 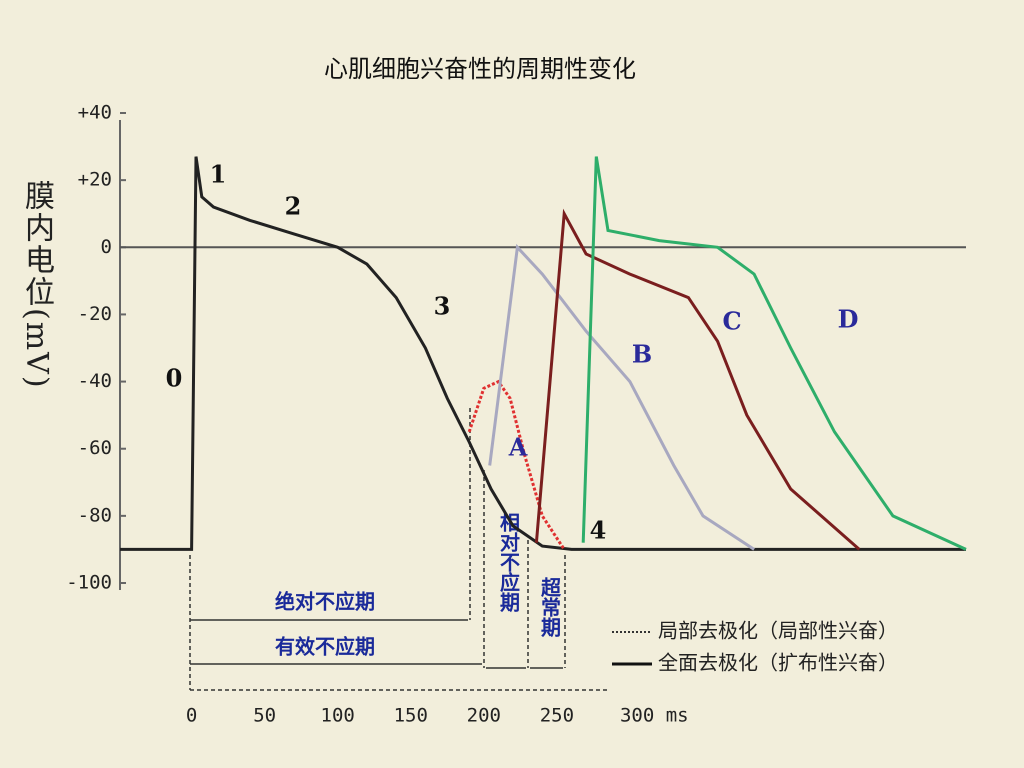 I want to click on y-tick-label: -40, so click(x=95, y=381).